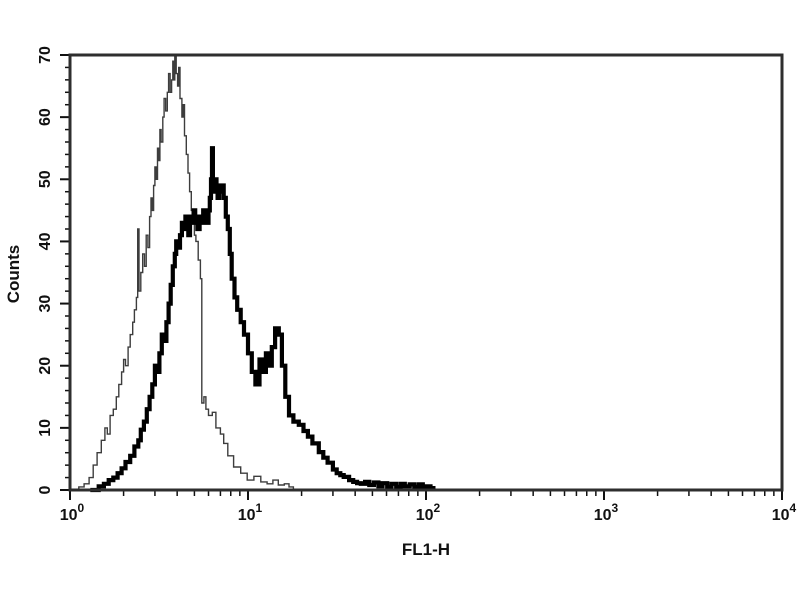 Image resolution: width=800 pixels, height=600 pixels. Describe the element at coordinates (45, 117) in the screenshot. I see `y-tick-label: 60` at that location.